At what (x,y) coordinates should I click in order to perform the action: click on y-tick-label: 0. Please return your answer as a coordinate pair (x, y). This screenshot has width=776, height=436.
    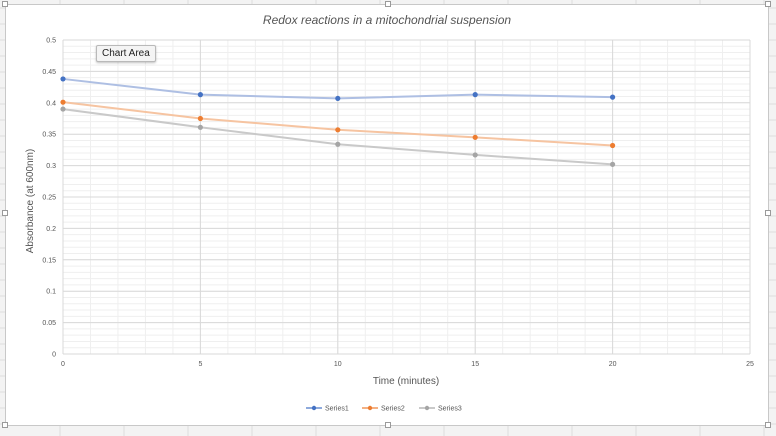
    Looking at the image, I should click on (54, 355).